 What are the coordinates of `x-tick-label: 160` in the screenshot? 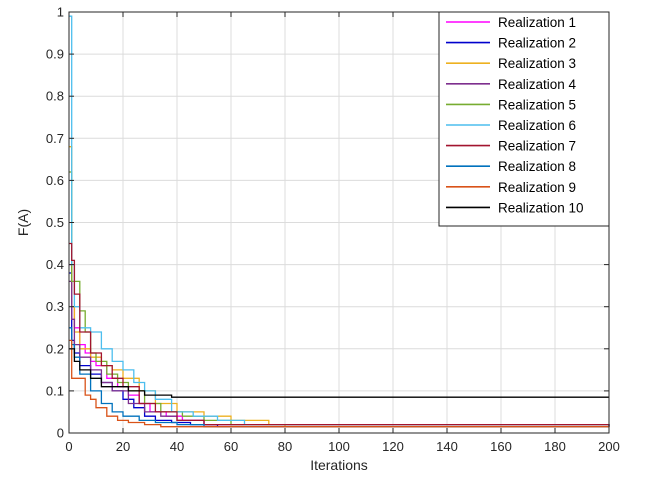 It's located at (501, 446).